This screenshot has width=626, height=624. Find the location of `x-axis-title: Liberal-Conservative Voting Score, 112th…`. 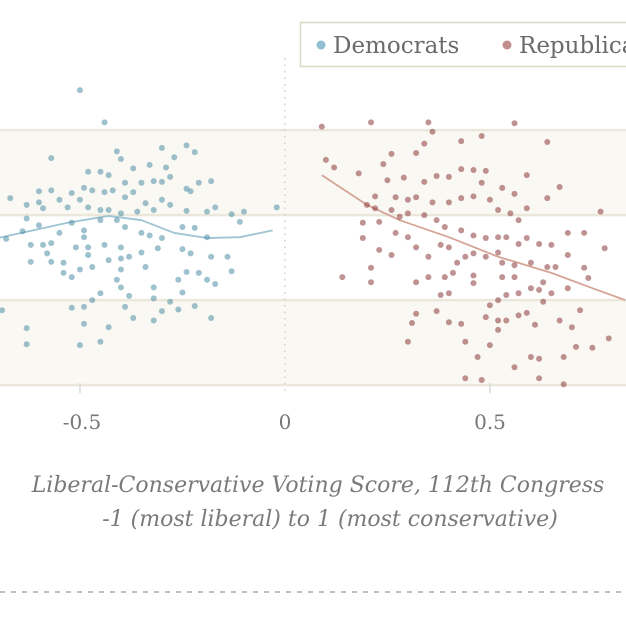

x-axis-title: Liberal-Conservative Voting Score, 112th… is located at coordinates (318, 485).